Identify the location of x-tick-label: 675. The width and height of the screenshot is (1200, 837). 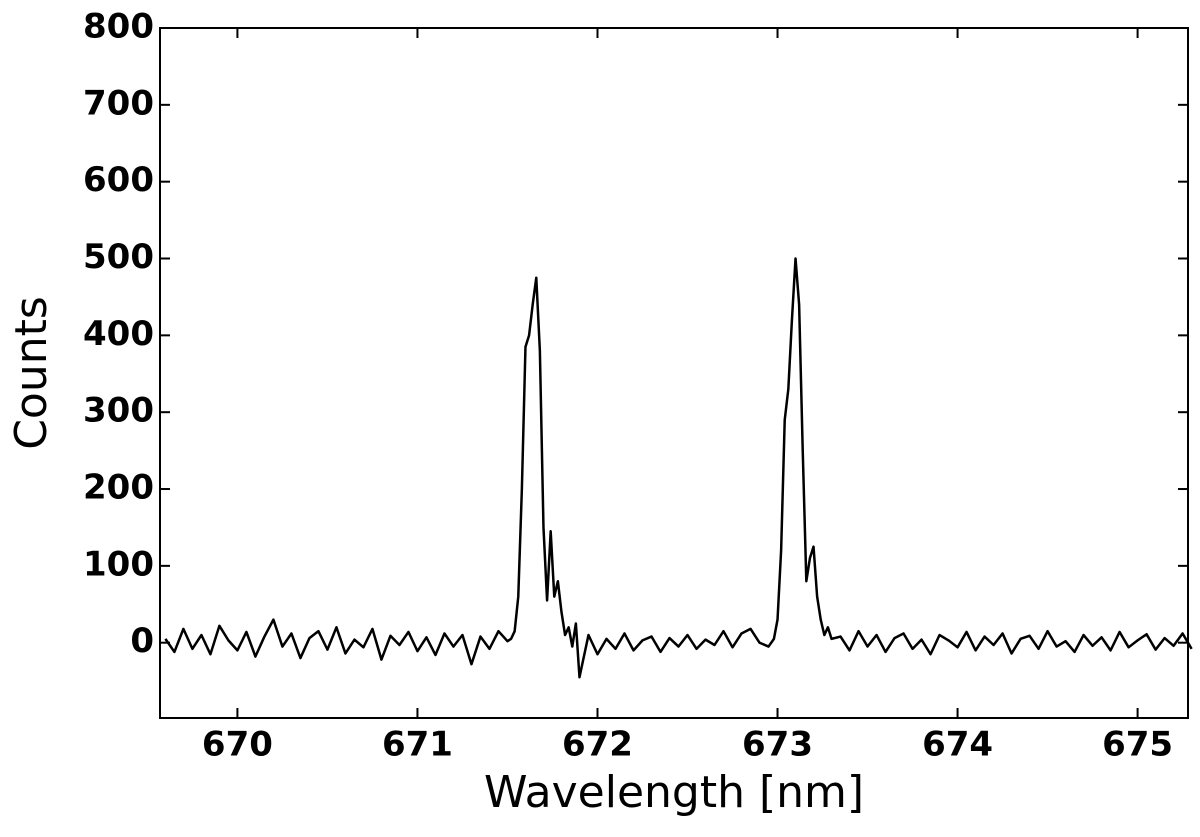
(1137, 745).